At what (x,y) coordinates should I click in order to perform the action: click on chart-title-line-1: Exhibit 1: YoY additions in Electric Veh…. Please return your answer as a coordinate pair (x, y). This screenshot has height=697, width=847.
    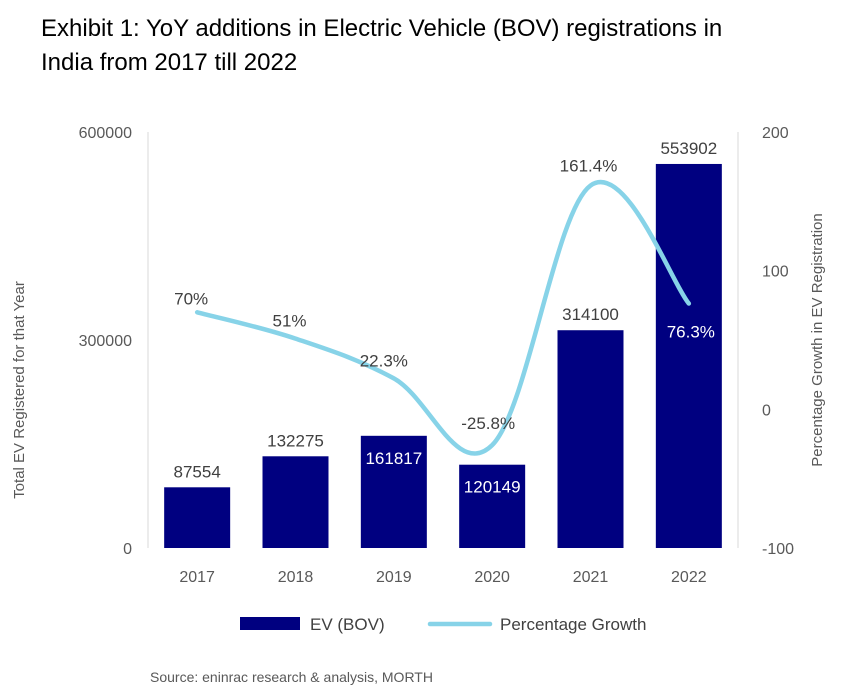
    Looking at the image, I should click on (381, 28).